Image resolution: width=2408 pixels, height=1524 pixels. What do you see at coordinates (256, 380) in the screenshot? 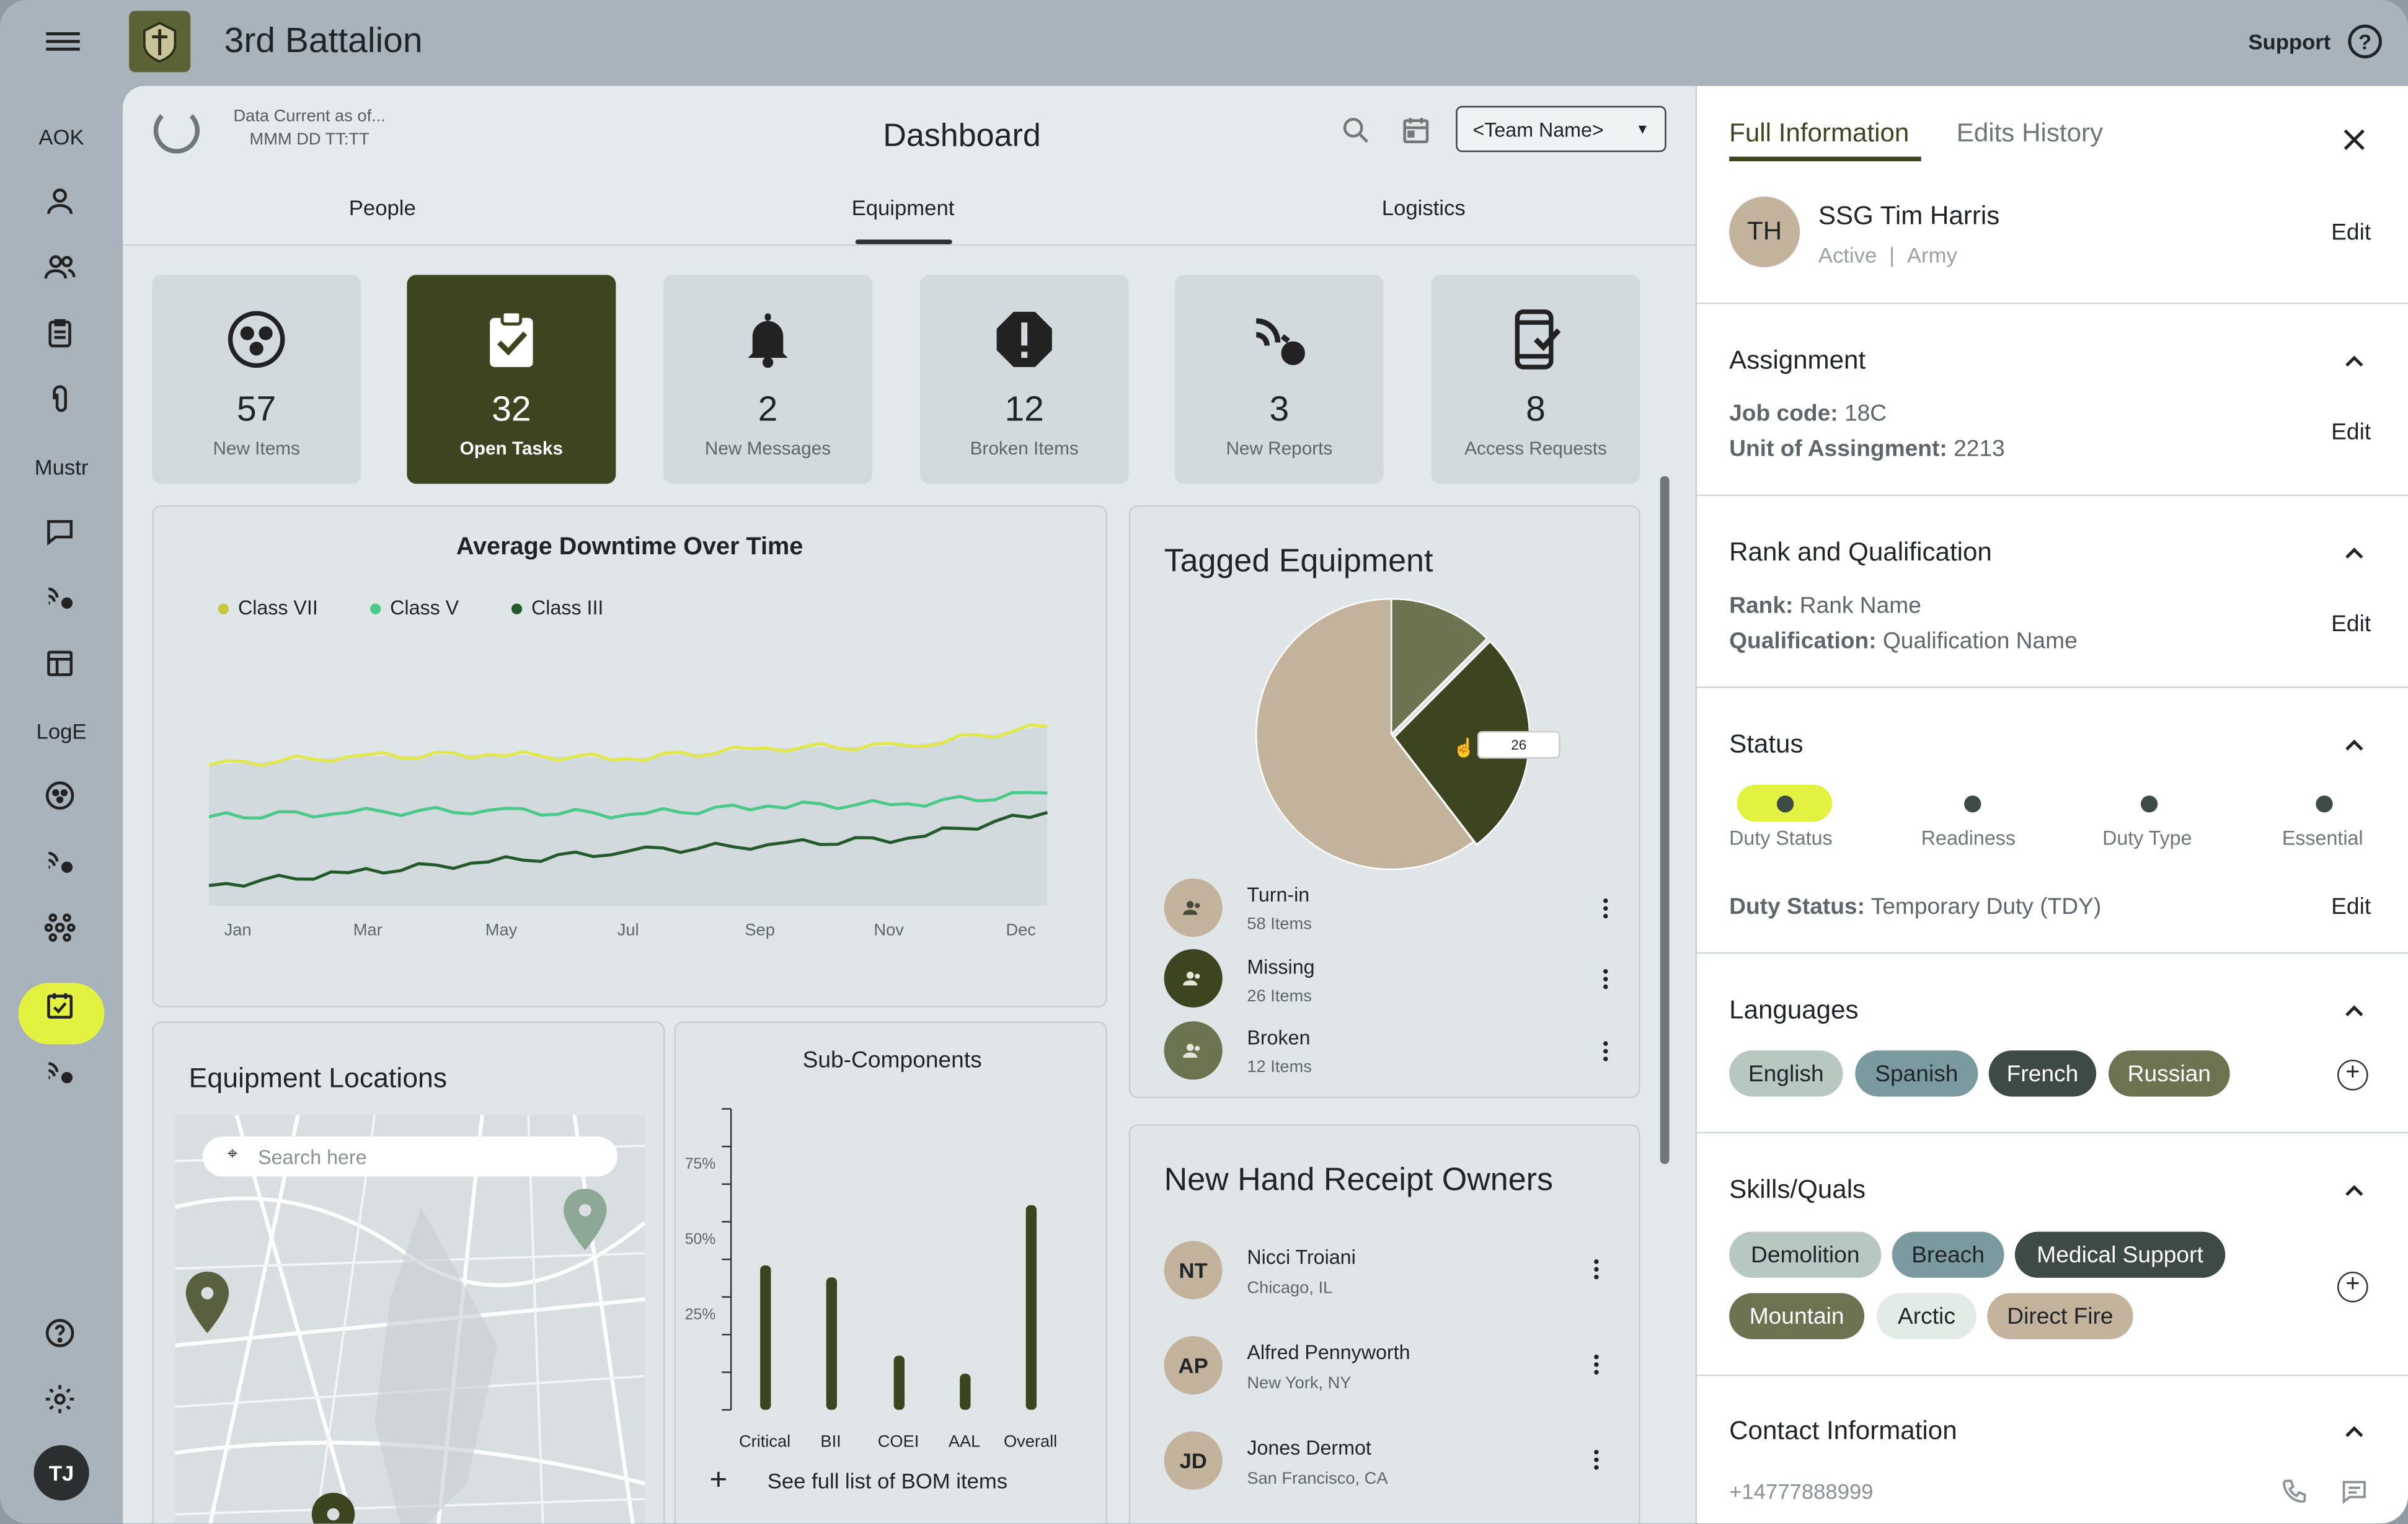
I see `kpi-new-items: 57 New Items` at bounding box center [256, 380].